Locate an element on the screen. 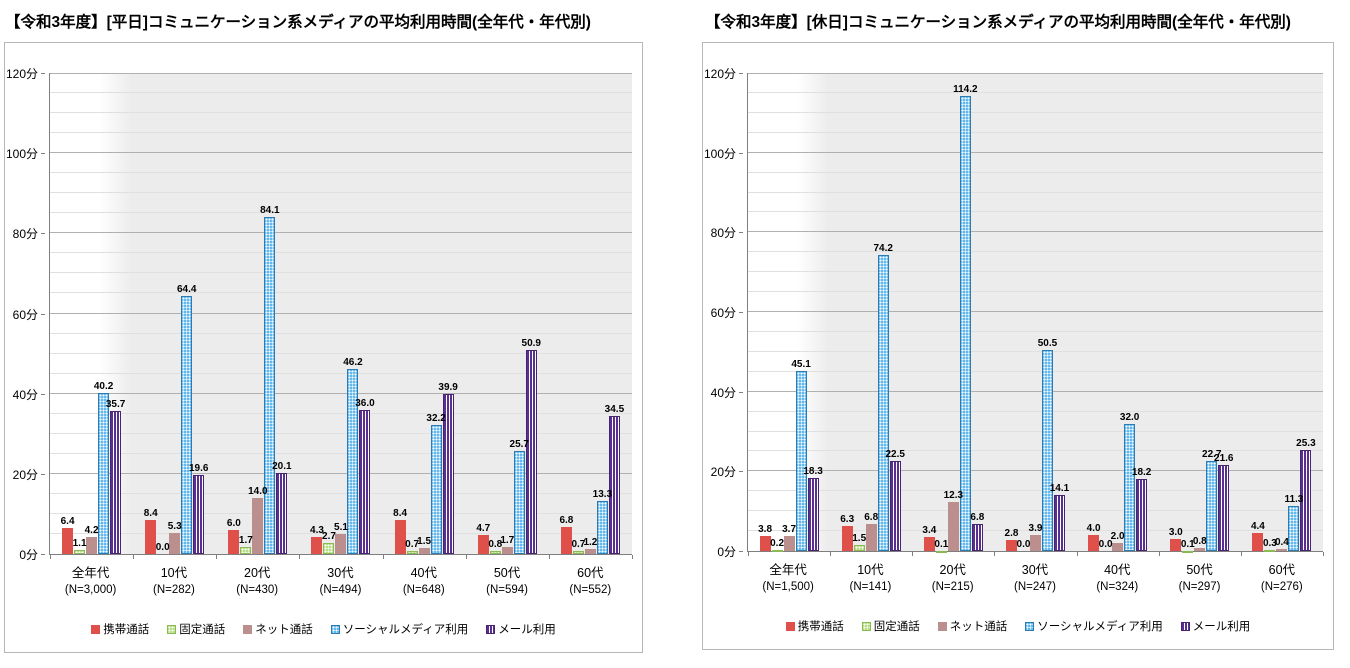 The width and height of the screenshot is (1350, 668). bar-value-label: 2.0 is located at coordinates (1117, 537).